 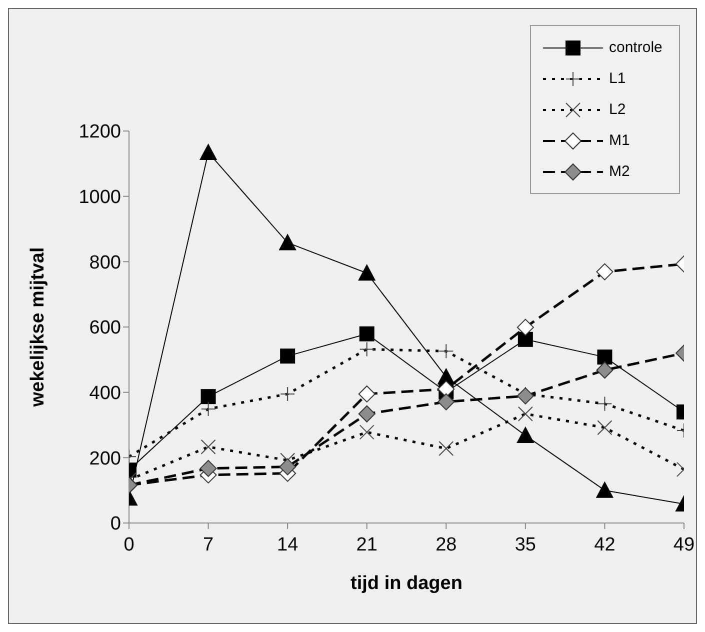 What do you see at coordinates (619, 171) in the screenshot?
I see `legend-label: M2` at bounding box center [619, 171].